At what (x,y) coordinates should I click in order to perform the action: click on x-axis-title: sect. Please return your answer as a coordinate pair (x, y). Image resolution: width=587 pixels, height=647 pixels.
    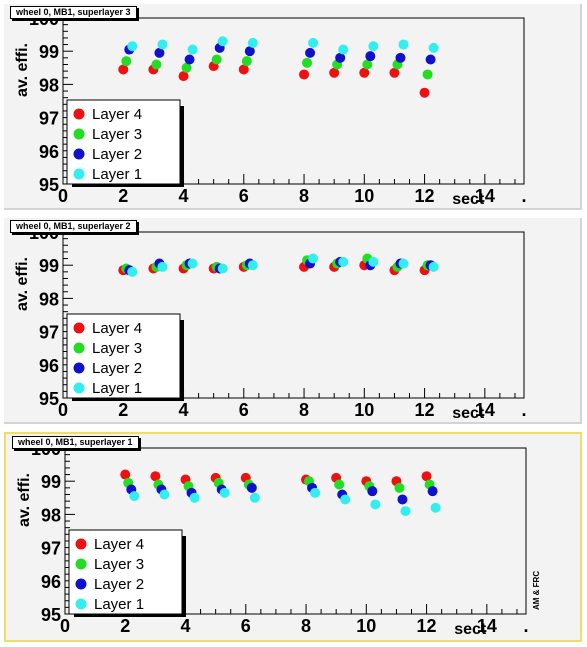
    Looking at the image, I should click on (468, 199).